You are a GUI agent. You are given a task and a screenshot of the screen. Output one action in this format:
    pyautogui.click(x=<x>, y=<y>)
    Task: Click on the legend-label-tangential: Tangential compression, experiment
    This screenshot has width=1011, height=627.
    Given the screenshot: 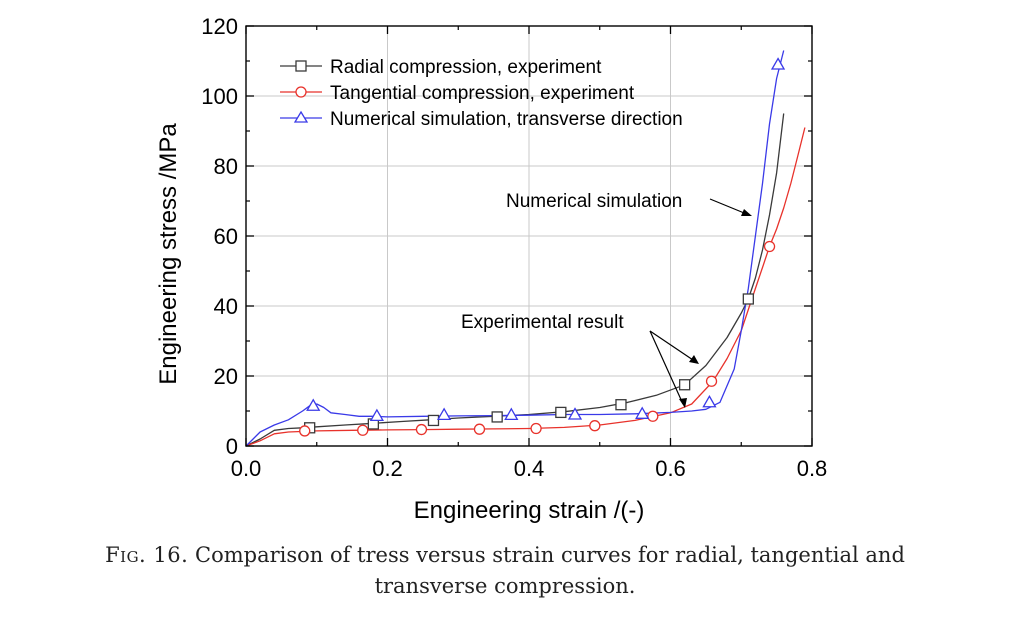 What is the action you would take?
    pyautogui.click(x=482, y=93)
    